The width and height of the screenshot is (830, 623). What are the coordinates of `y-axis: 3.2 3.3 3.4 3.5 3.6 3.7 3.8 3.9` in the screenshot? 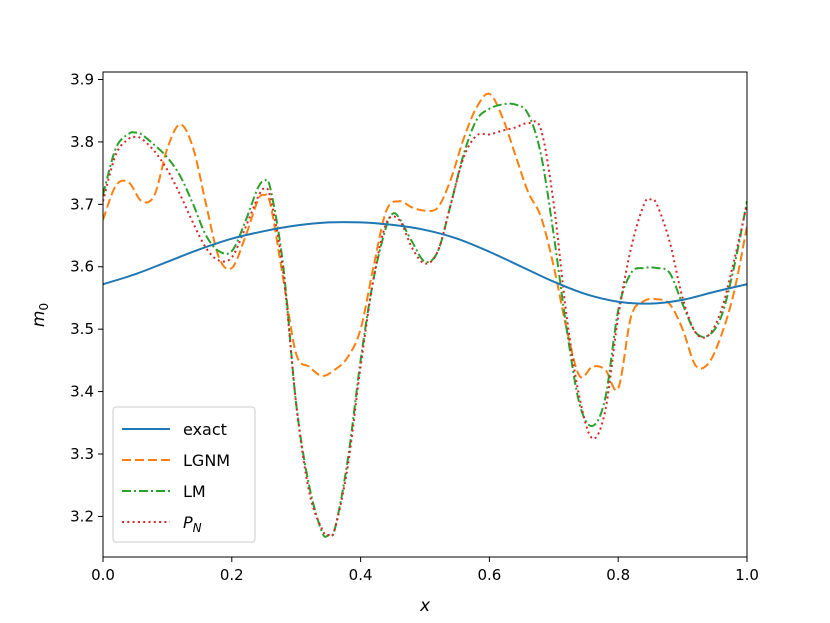 It's located at (86, 297).